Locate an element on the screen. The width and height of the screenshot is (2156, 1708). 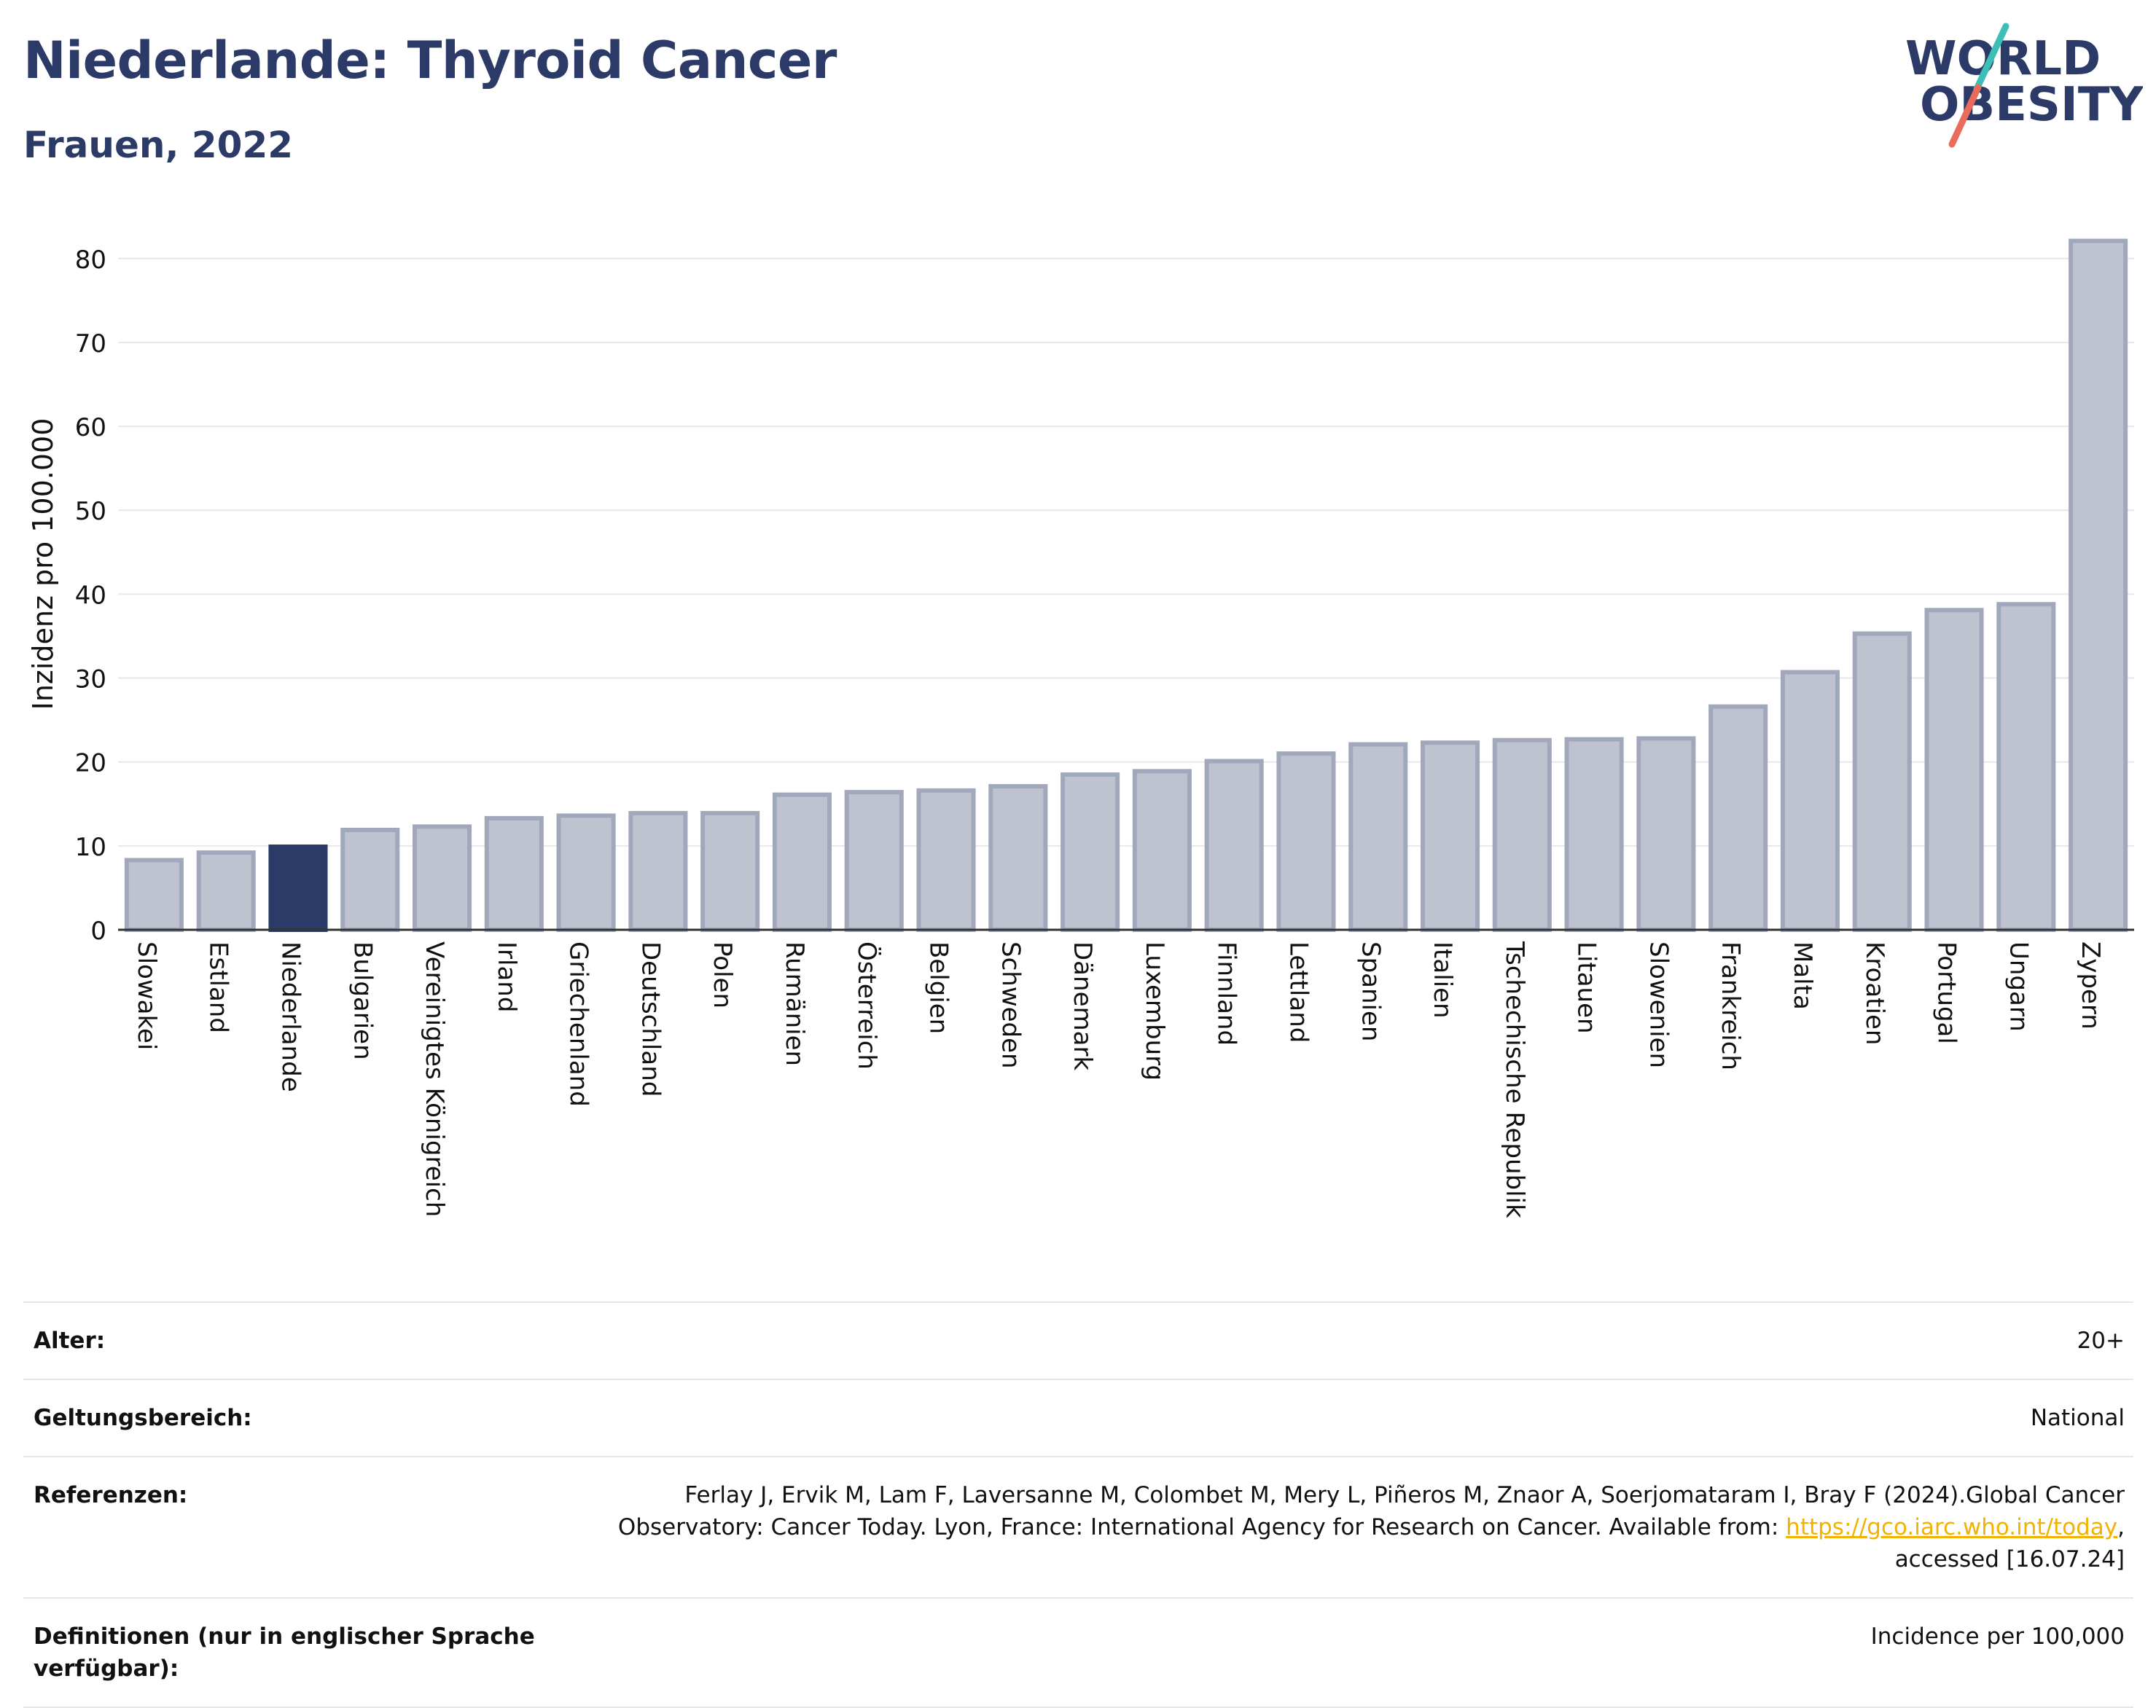
y-tick-label: 20 is located at coordinates (91, 763).